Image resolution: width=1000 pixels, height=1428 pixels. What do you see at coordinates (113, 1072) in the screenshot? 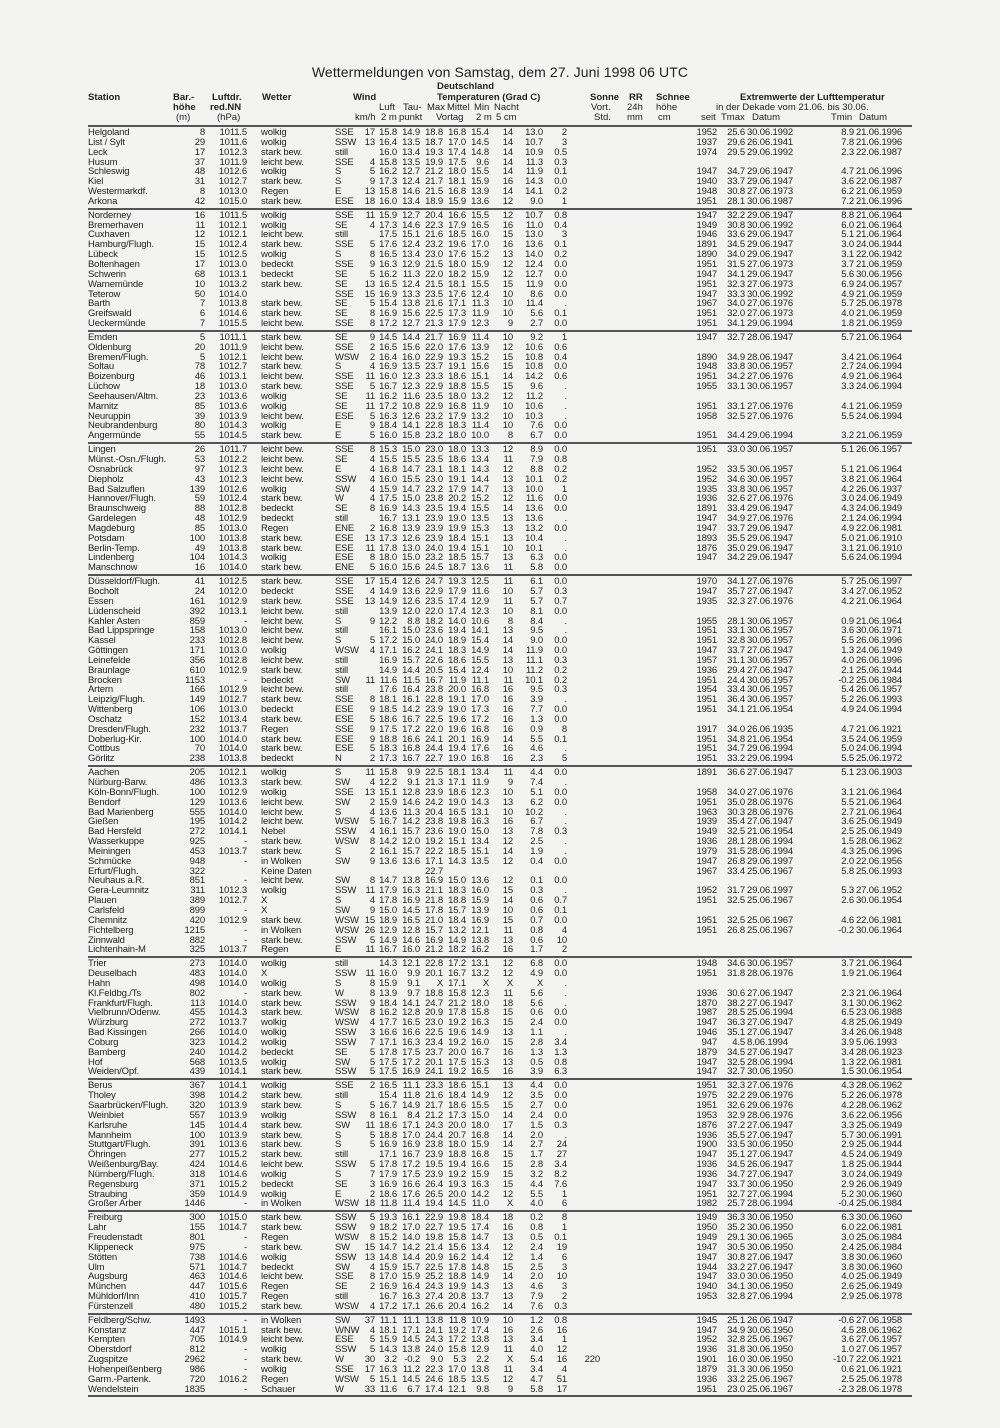
I see `station-name: Weiden/Opf.` at bounding box center [113, 1072].